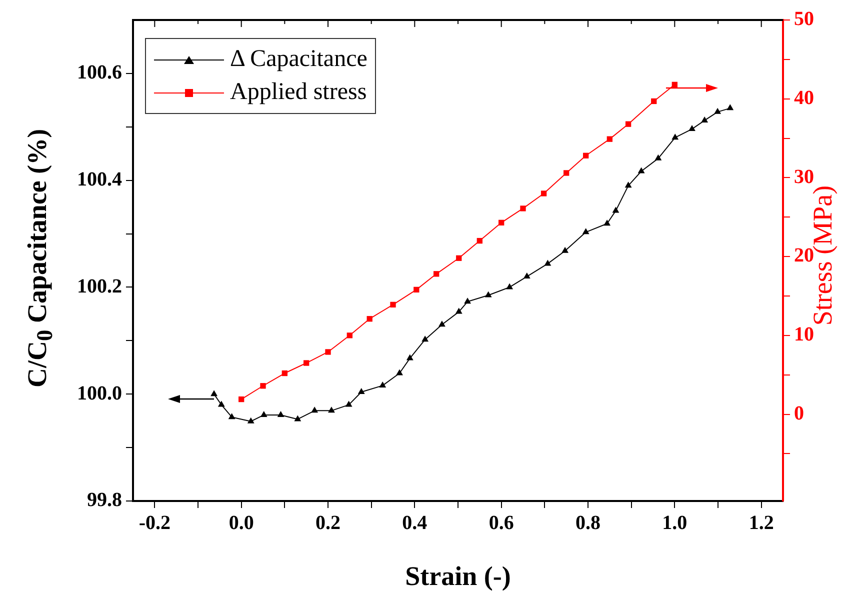 The height and width of the screenshot is (598, 864). Describe the element at coordinates (588, 523) in the screenshot. I see `x-tick-label: 0.8` at that location.